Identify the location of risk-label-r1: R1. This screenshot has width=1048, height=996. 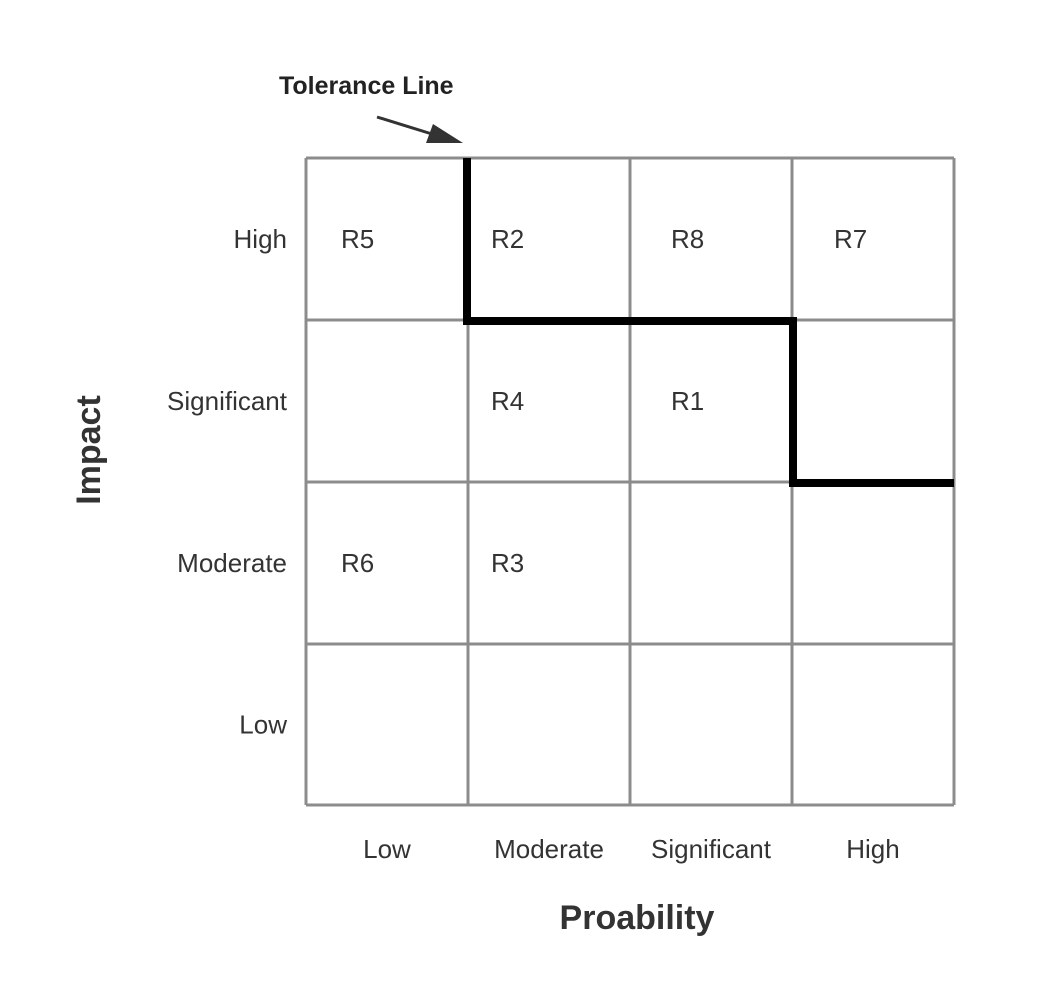
(687, 401).